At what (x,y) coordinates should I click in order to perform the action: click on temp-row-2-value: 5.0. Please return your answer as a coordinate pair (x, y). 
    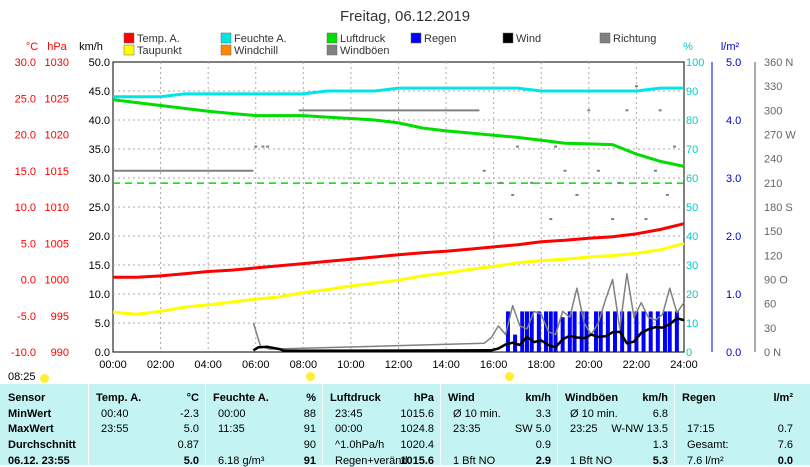
    Looking at the image, I should click on (191, 429).